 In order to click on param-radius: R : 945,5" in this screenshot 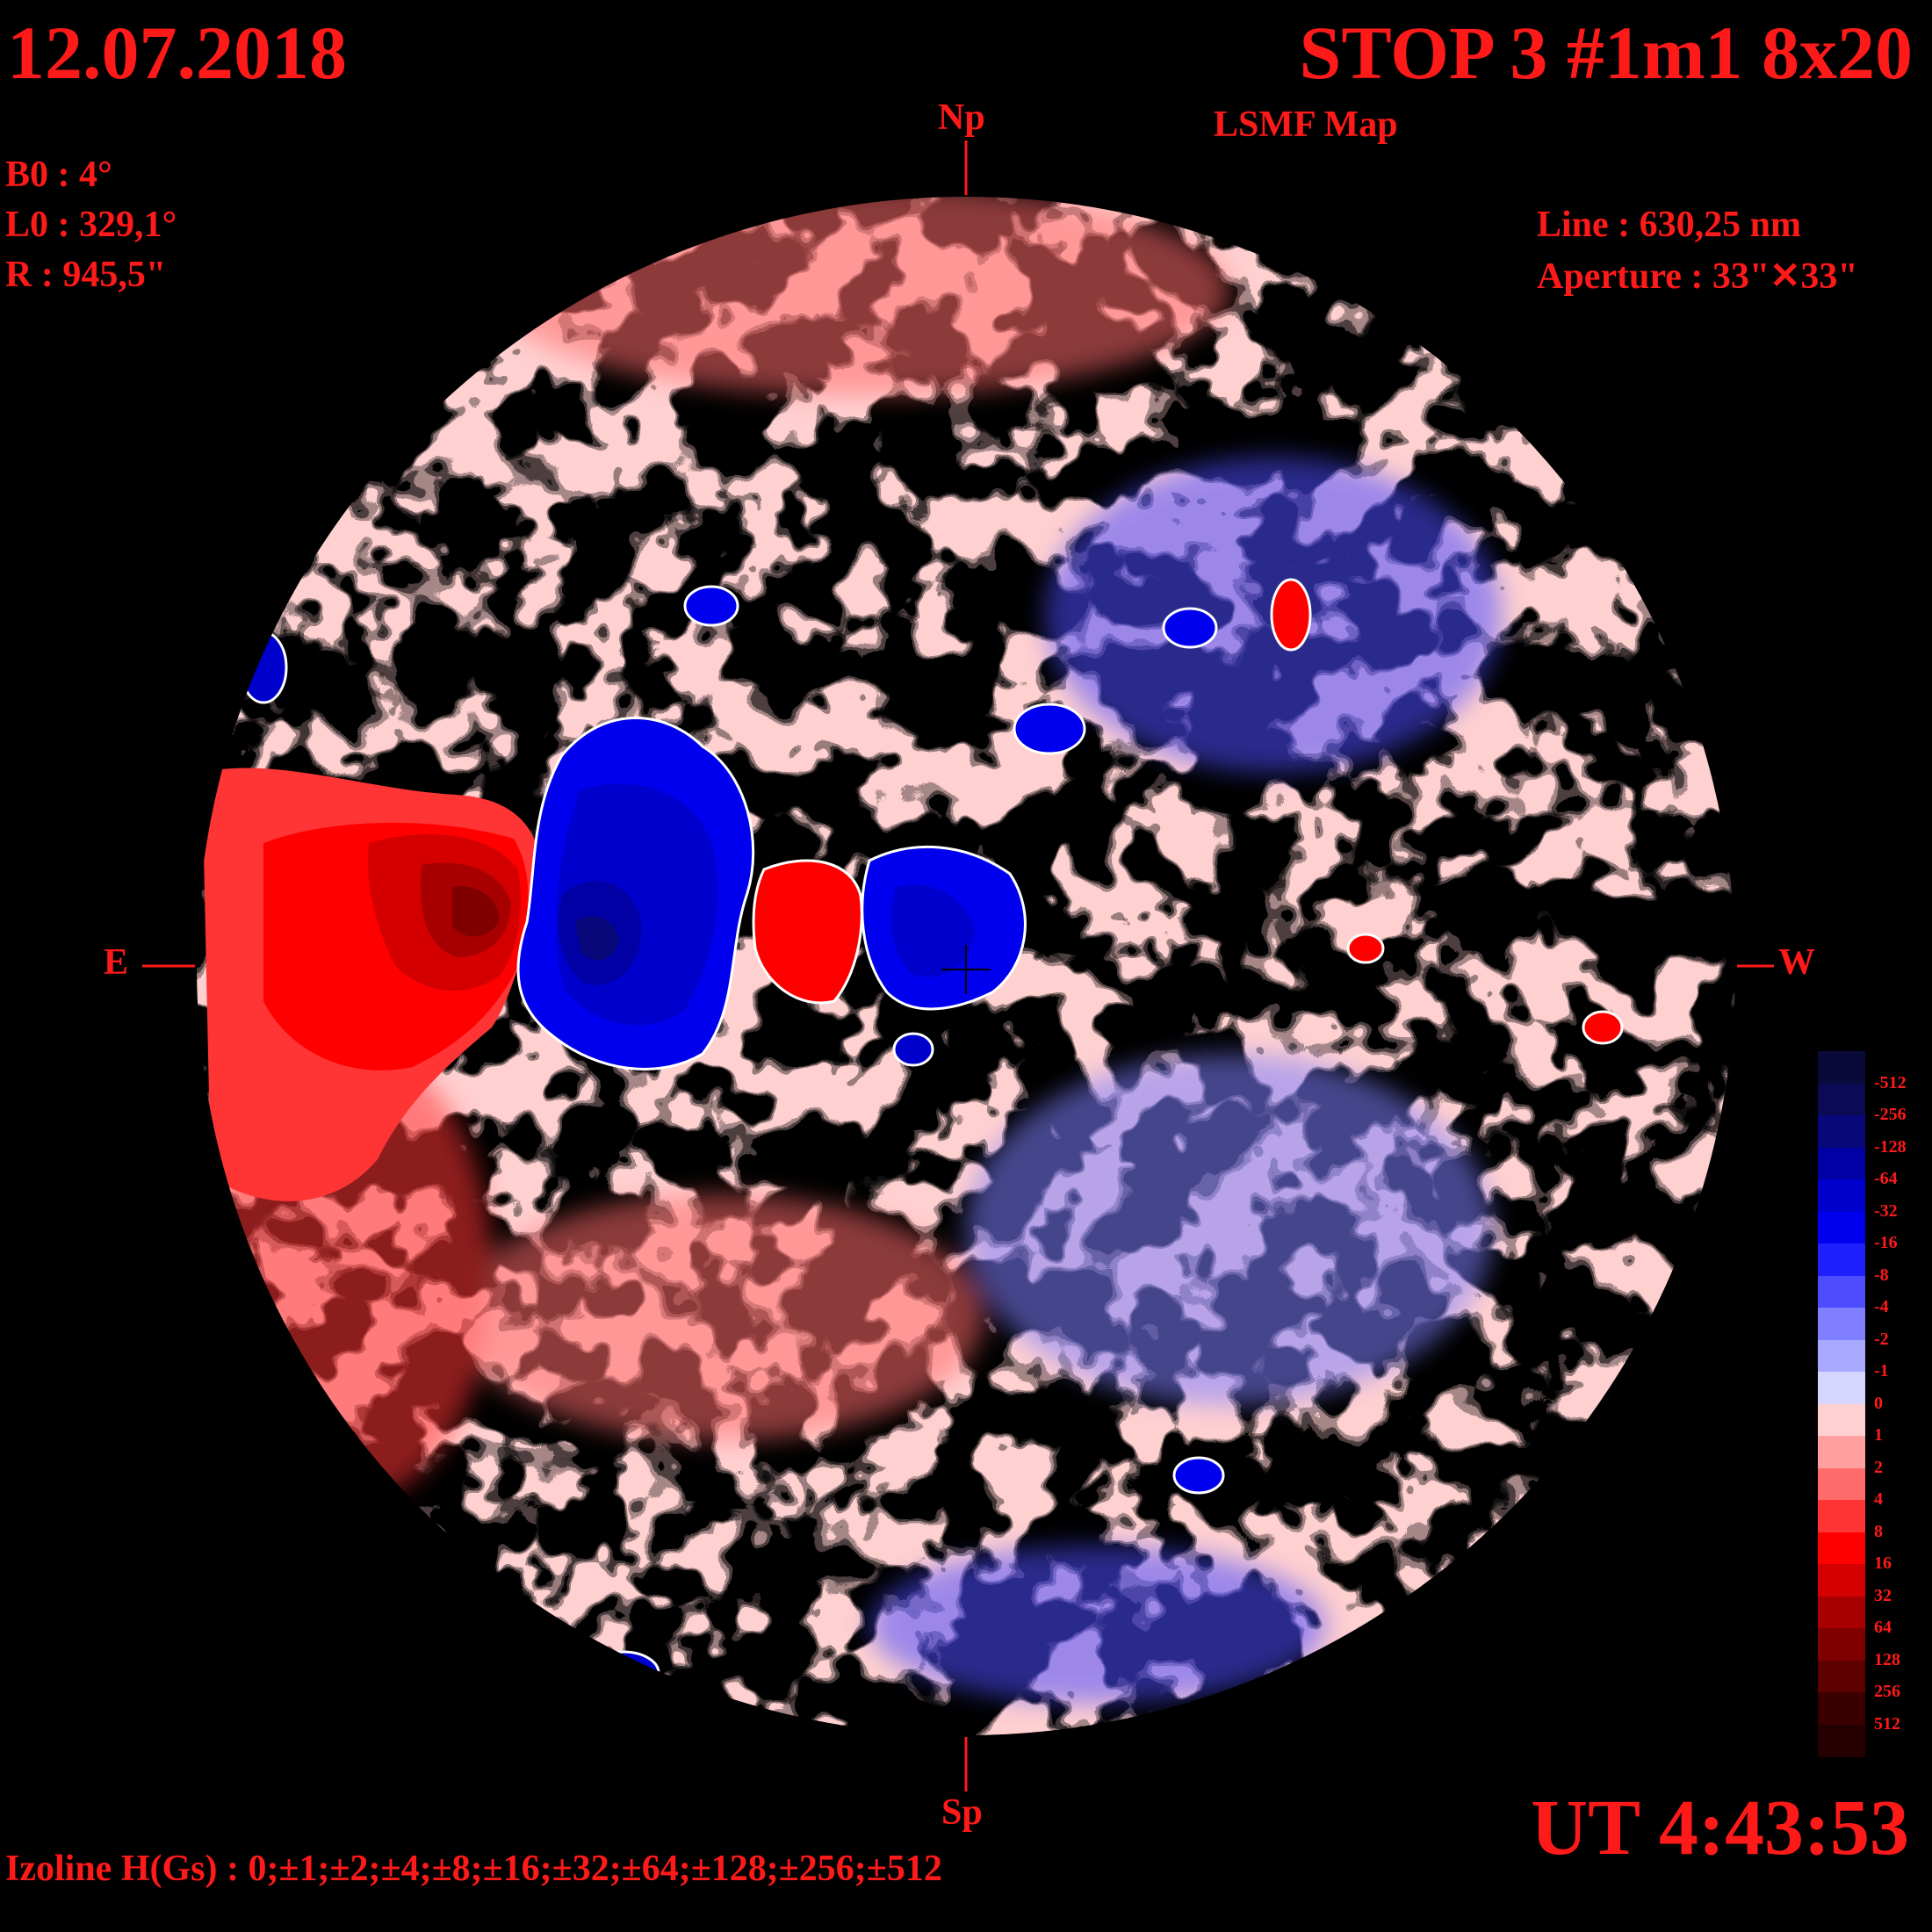, I will do `click(86, 275)`.